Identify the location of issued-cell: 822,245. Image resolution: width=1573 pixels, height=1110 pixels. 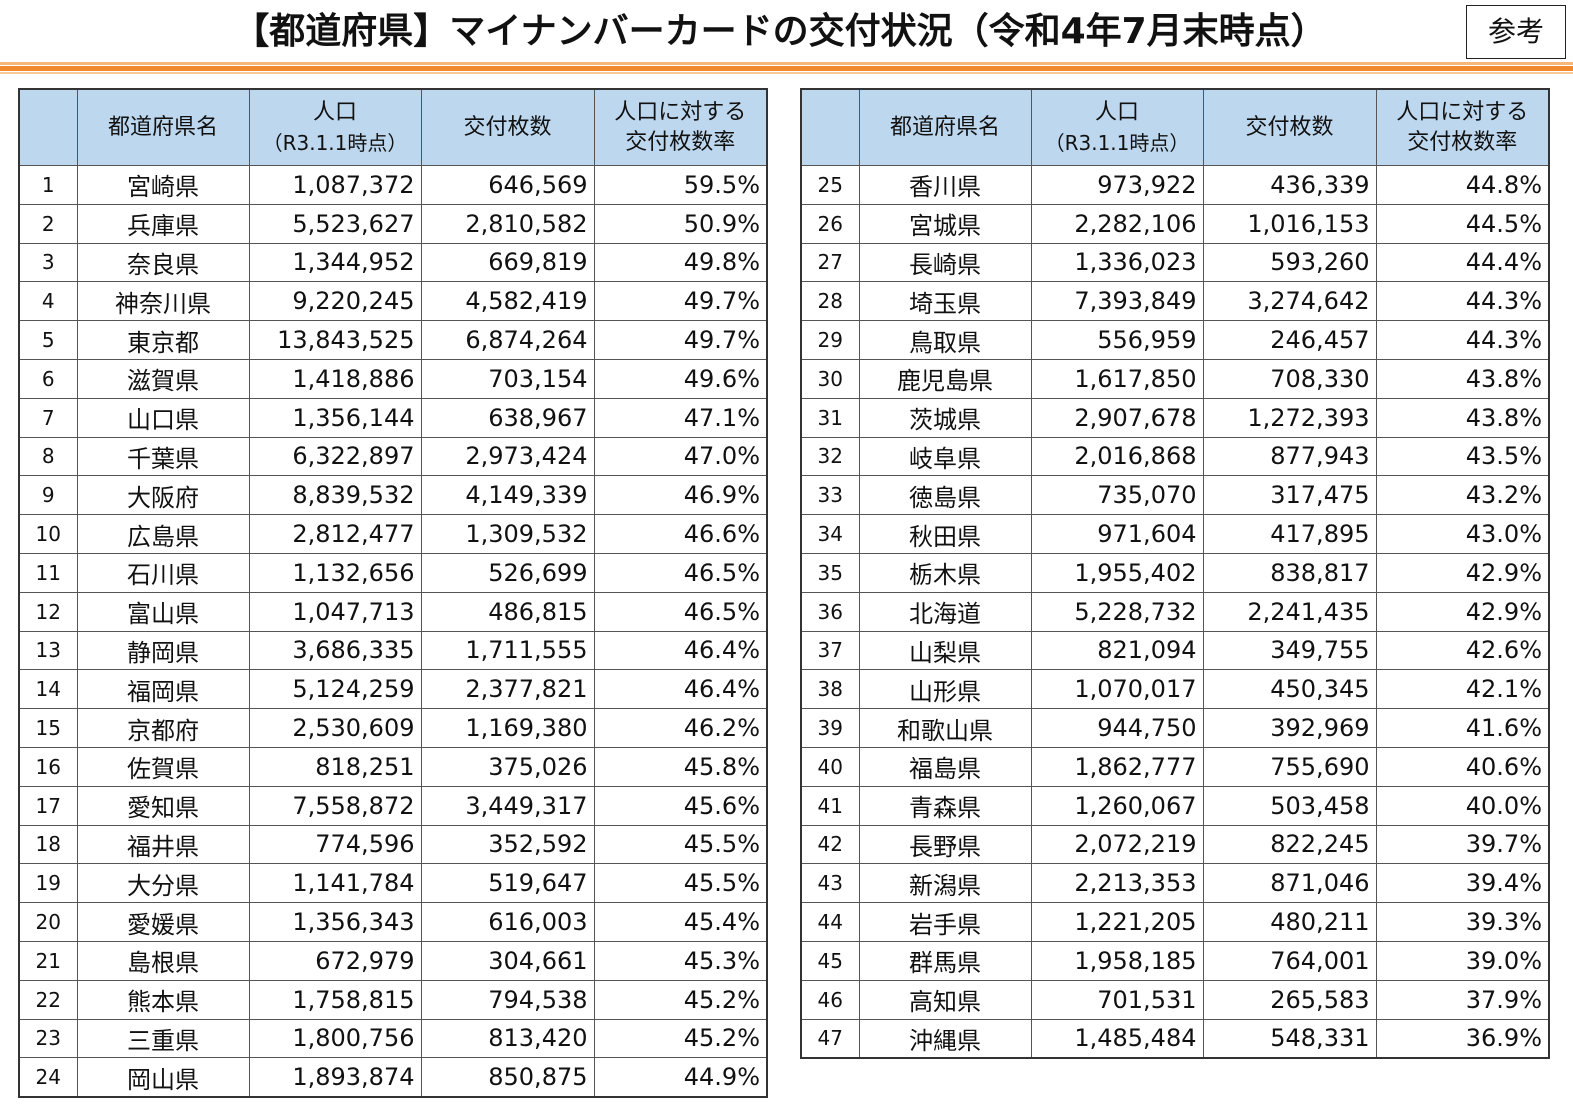
(1289, 844).